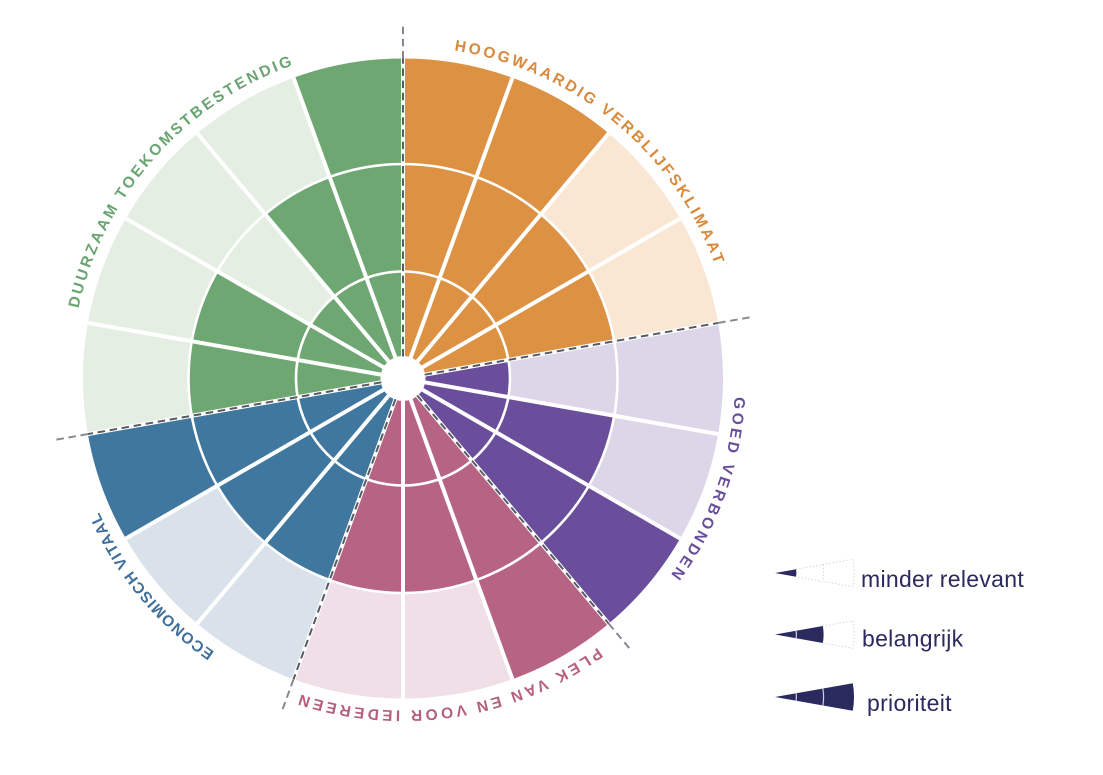 This screenshot has height=775, width=1103. What do you see at coordinates (913, 639) in the screenshot?
I see `svg-text: belangrijk` at bounding box center [913, 639].